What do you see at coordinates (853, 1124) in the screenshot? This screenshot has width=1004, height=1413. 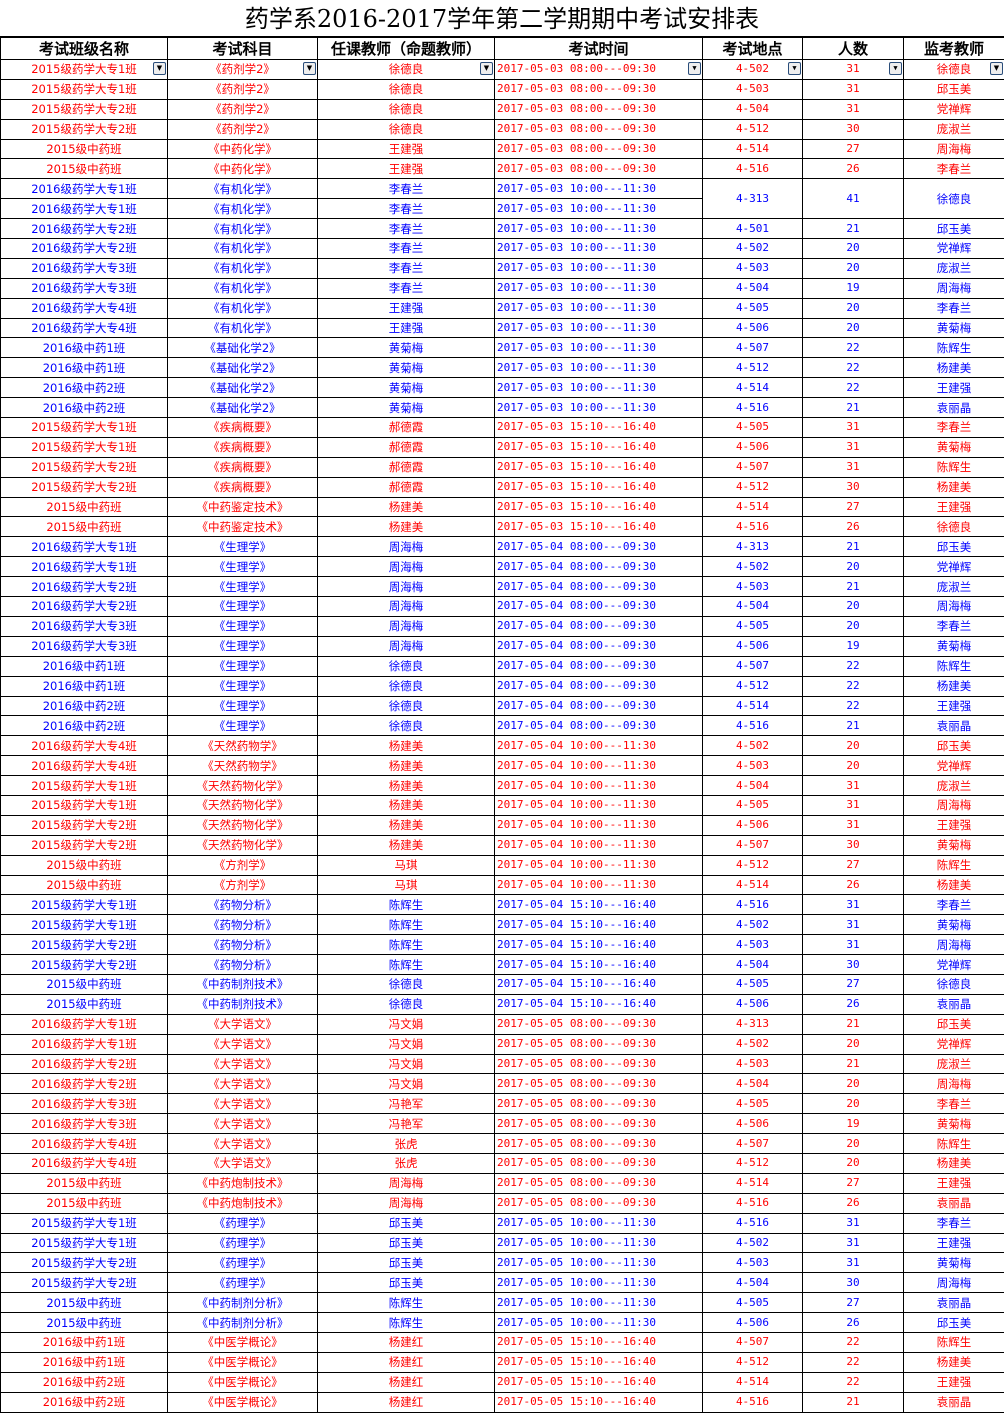 I see `count-cell: 19` at bounding box center [853, 1124].